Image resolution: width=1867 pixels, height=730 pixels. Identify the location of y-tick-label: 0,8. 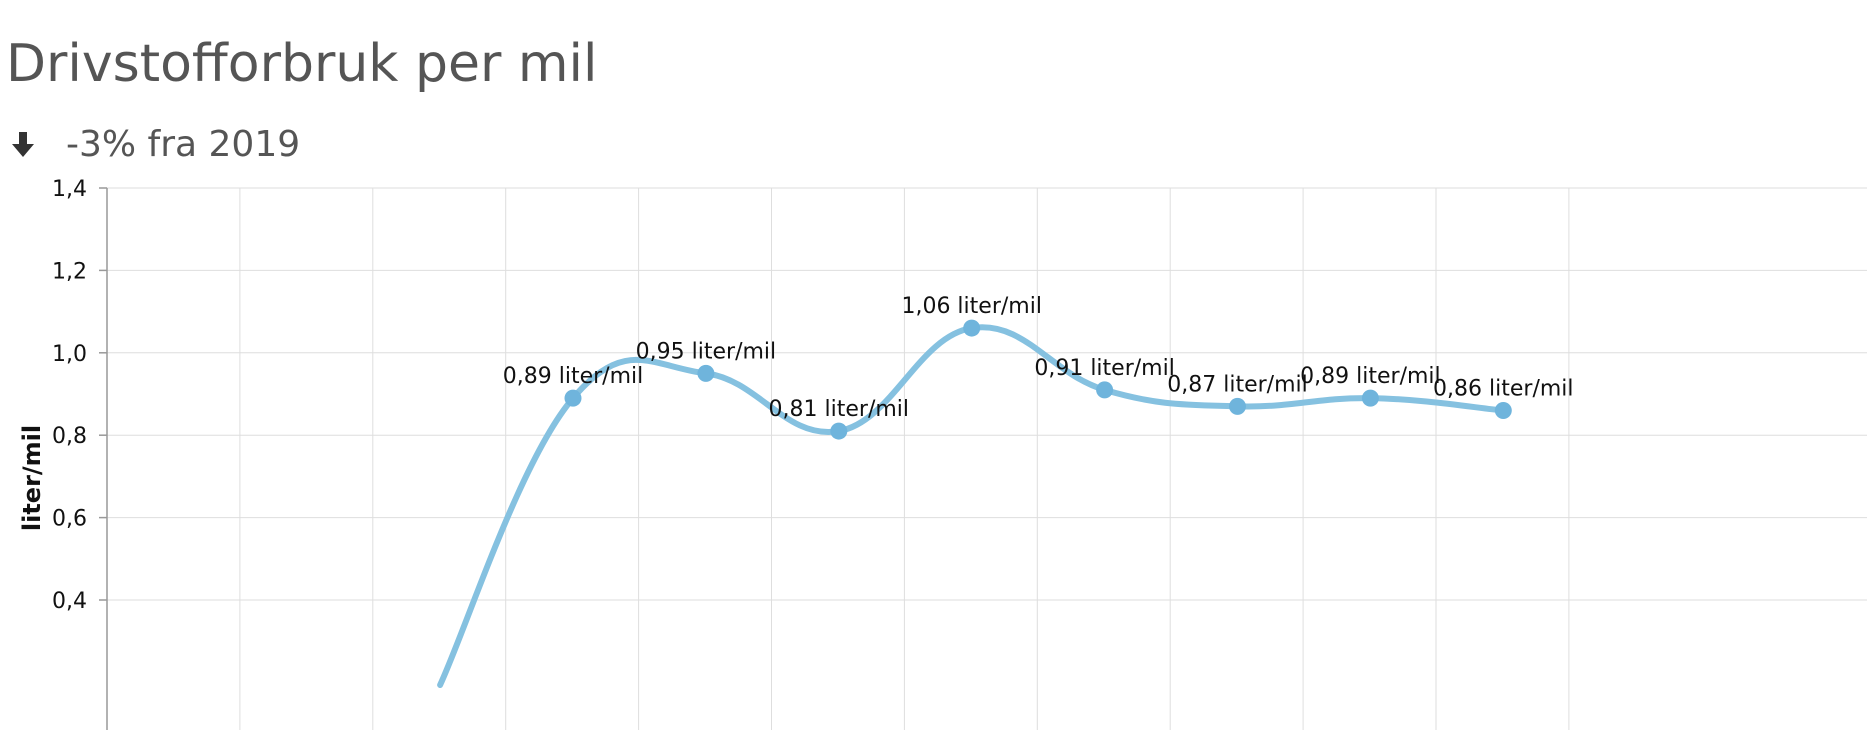
(69, 436).